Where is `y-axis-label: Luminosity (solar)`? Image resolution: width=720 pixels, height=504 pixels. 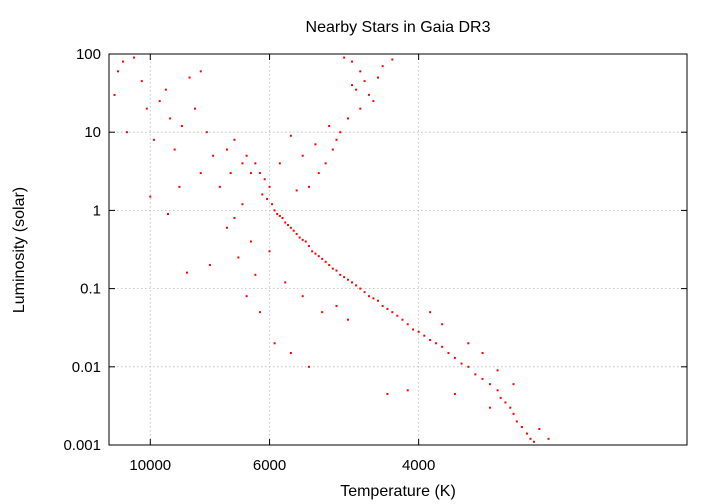
y-axis-label: Luminosity (solar) is located at coordinates (19, 250).